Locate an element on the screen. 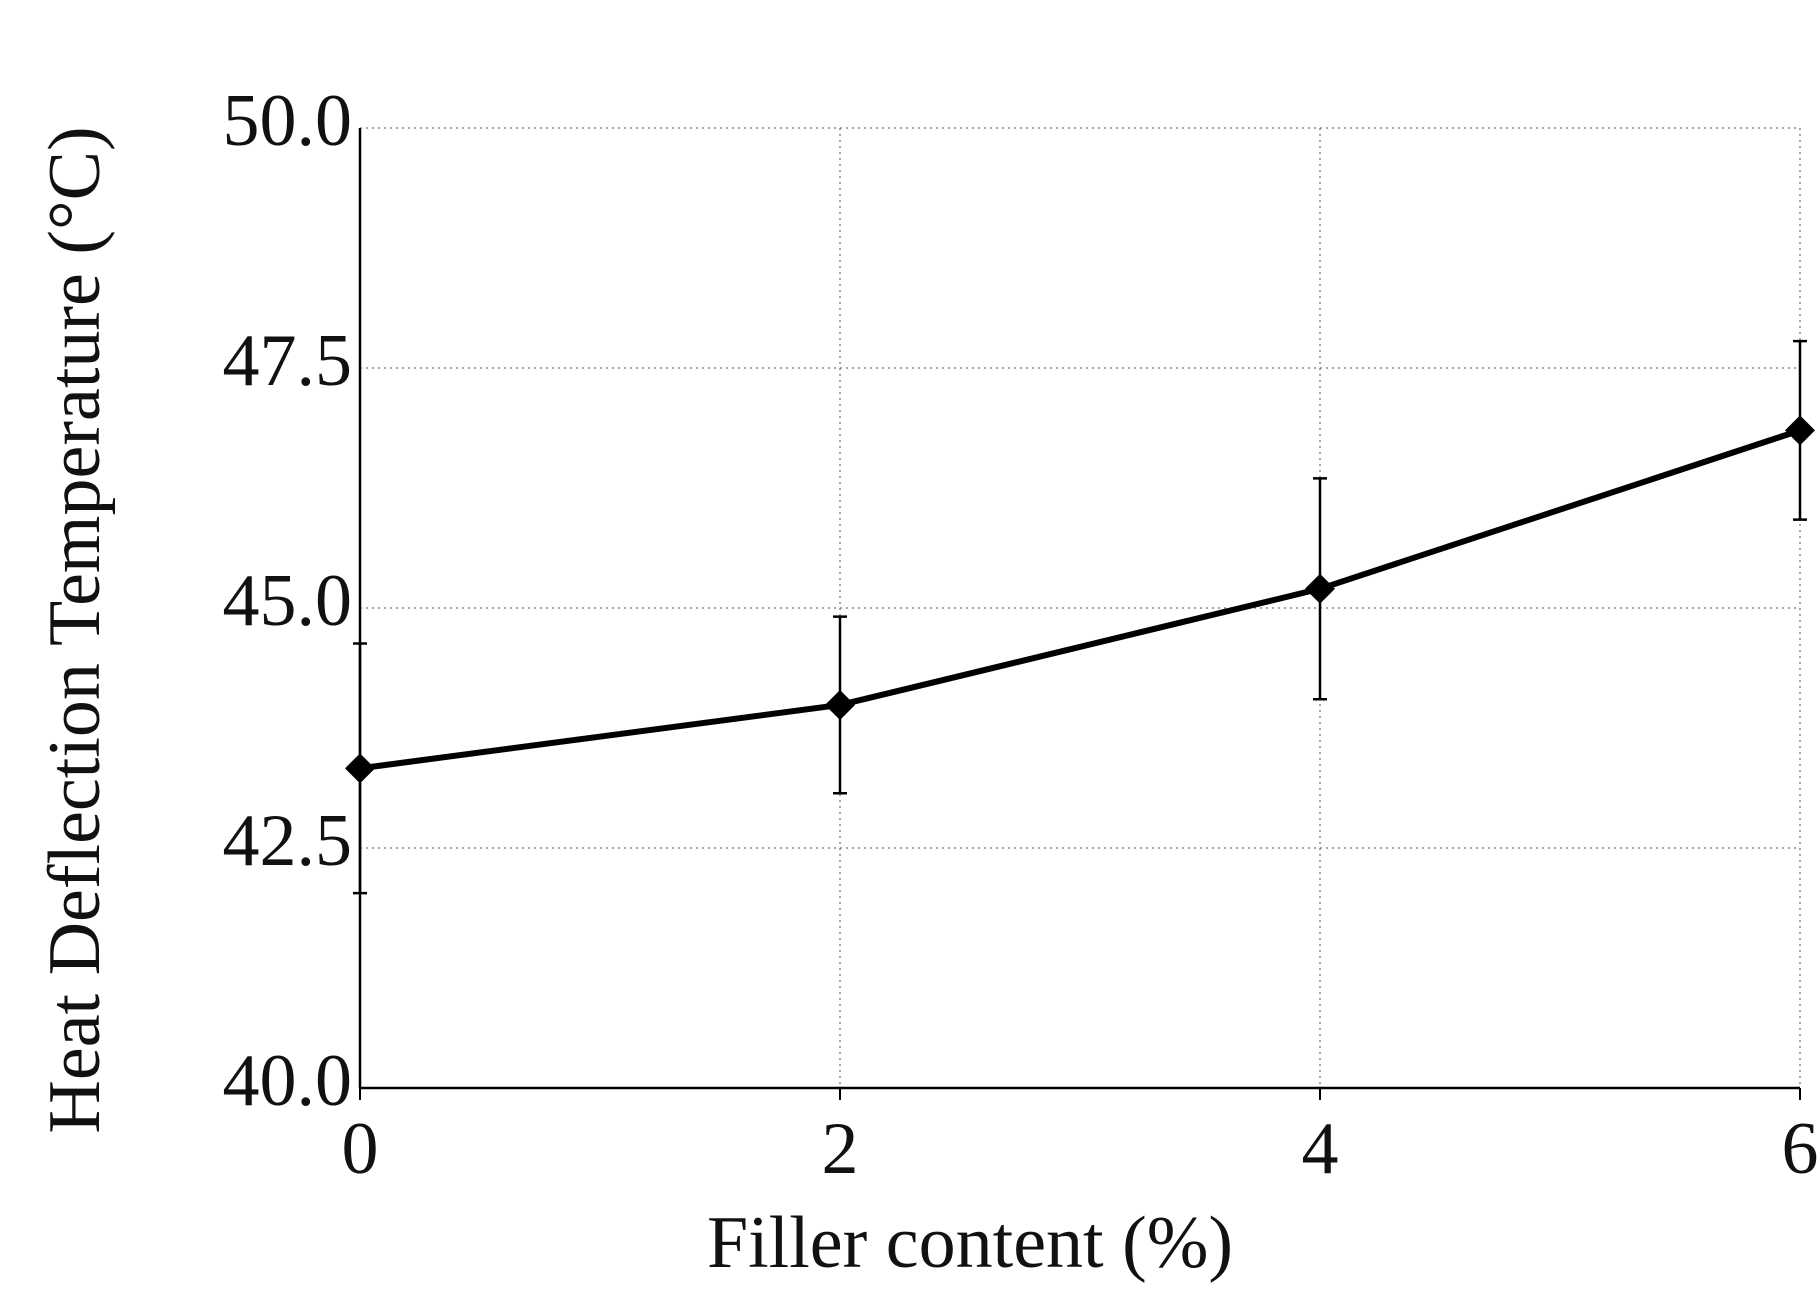  y-tick-label: 42.5 is located at coordinates (288, 841).